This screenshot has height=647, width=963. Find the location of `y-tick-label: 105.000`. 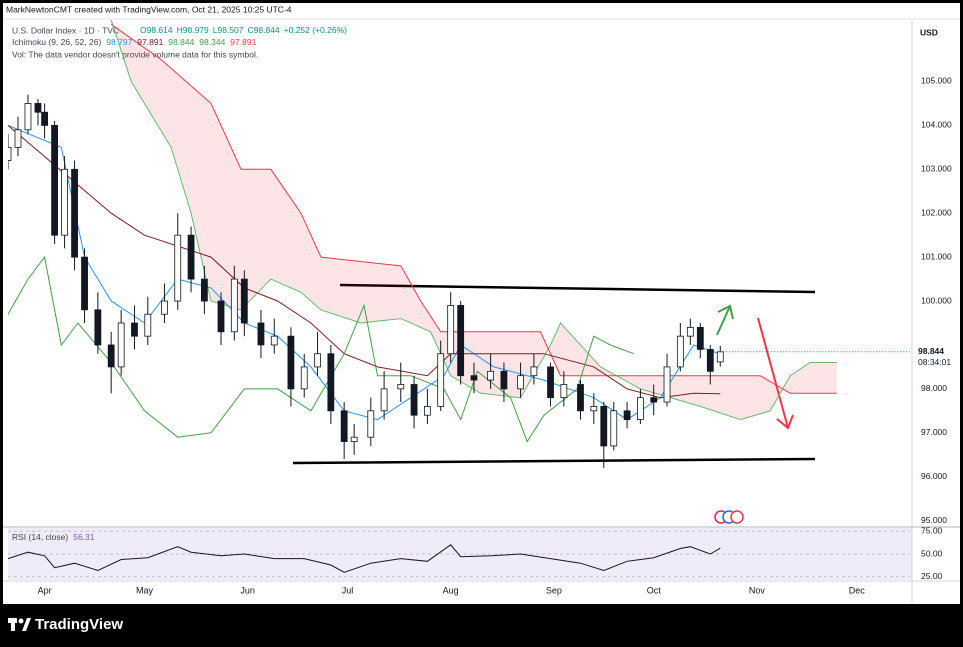

y-tick-label: 105.000 is located at coordinates (936, 81).